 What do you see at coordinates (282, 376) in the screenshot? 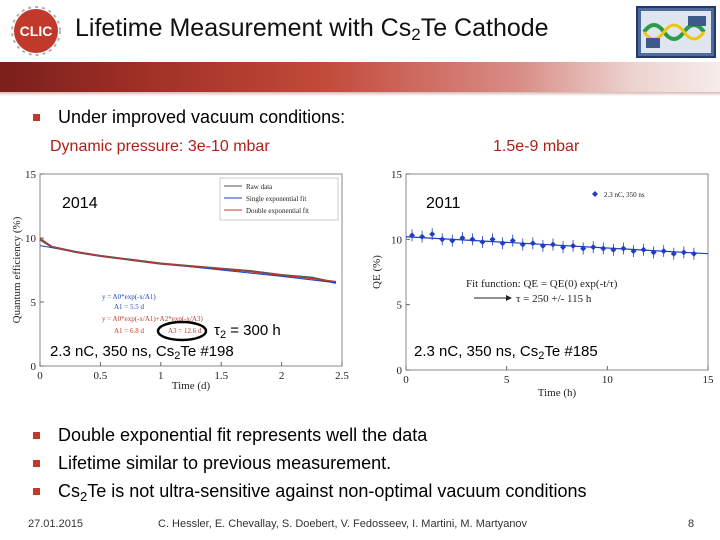
I see `x-tick-label: 2` at bounding box center [282, 376].